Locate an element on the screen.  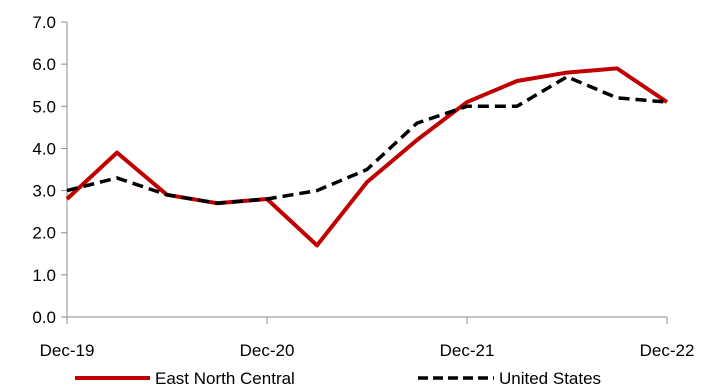
legend-label-east-north-central: East North Central is located at coordinates (225, 378).